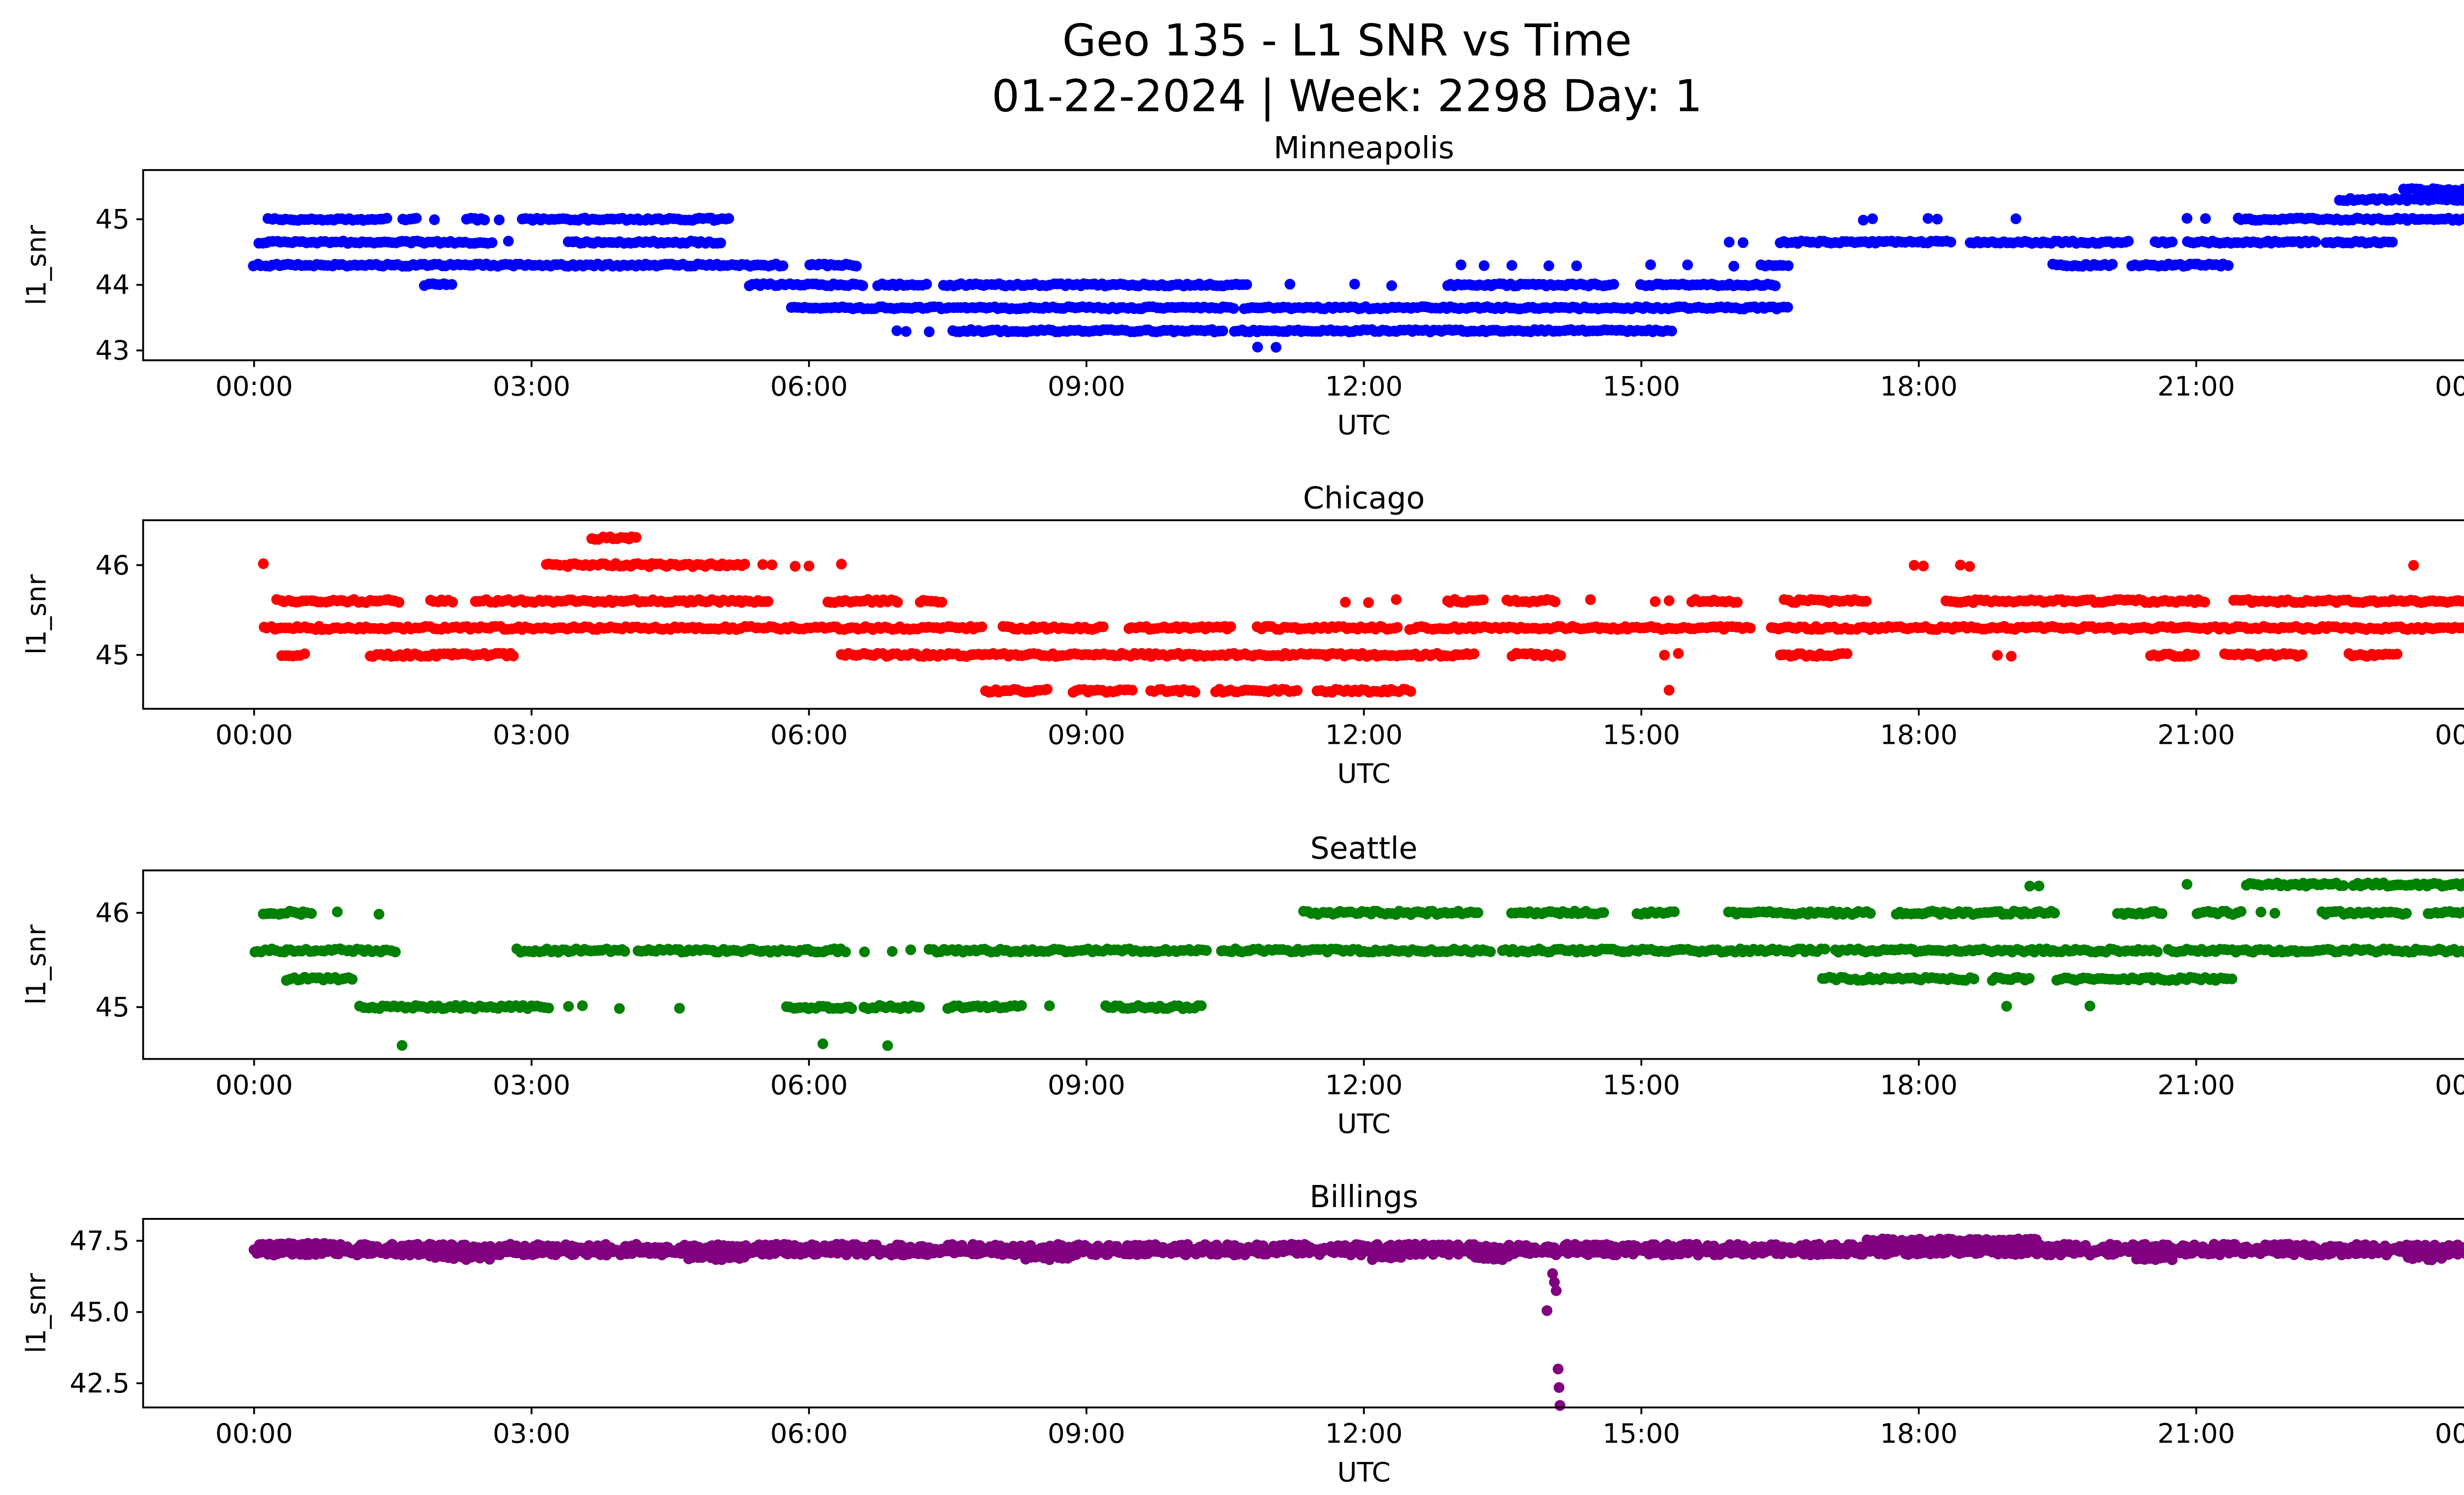 This screenshot has height=1495, width=2464. What do you see at coordinates (113, 285) in the screenshot?
I see `y-tick-label: 44` at bounding box center [113, 285].